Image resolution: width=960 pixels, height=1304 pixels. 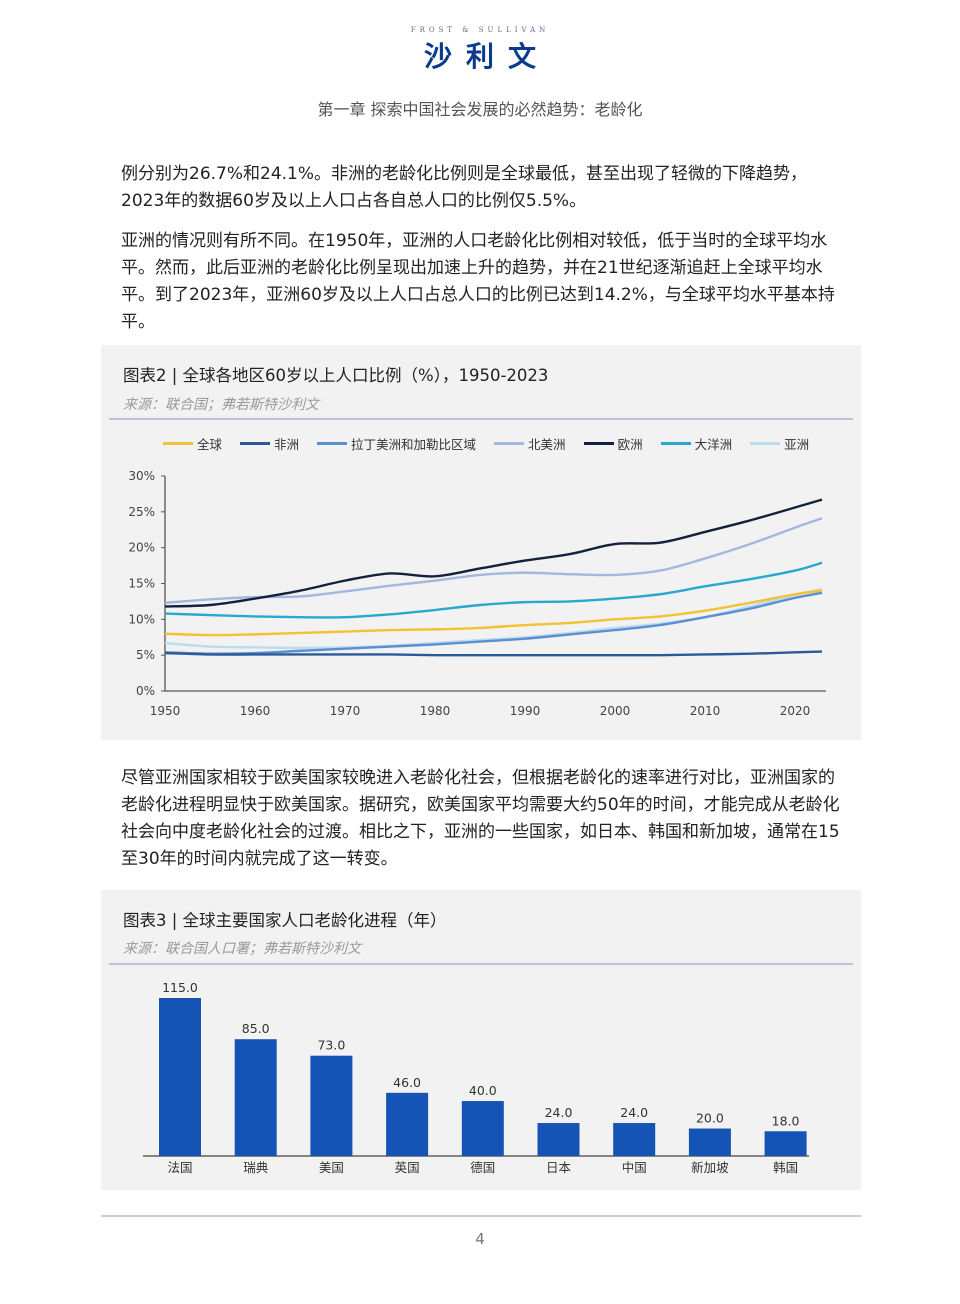 I want to click on legend-item: 全球, so click(x=192, y=443).